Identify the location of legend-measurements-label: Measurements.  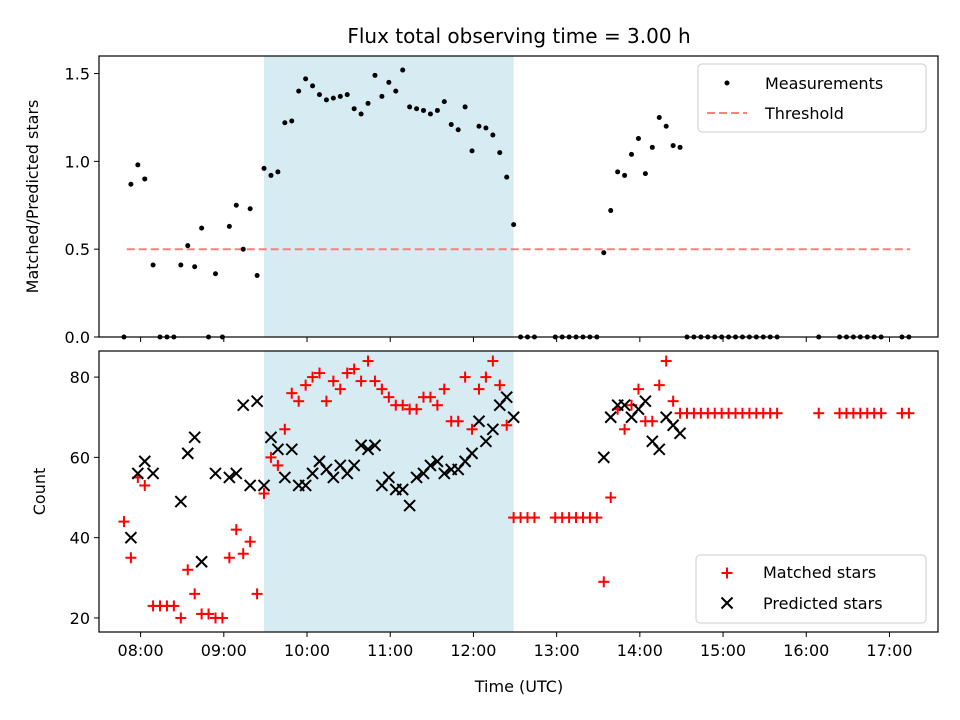
(824, 83).